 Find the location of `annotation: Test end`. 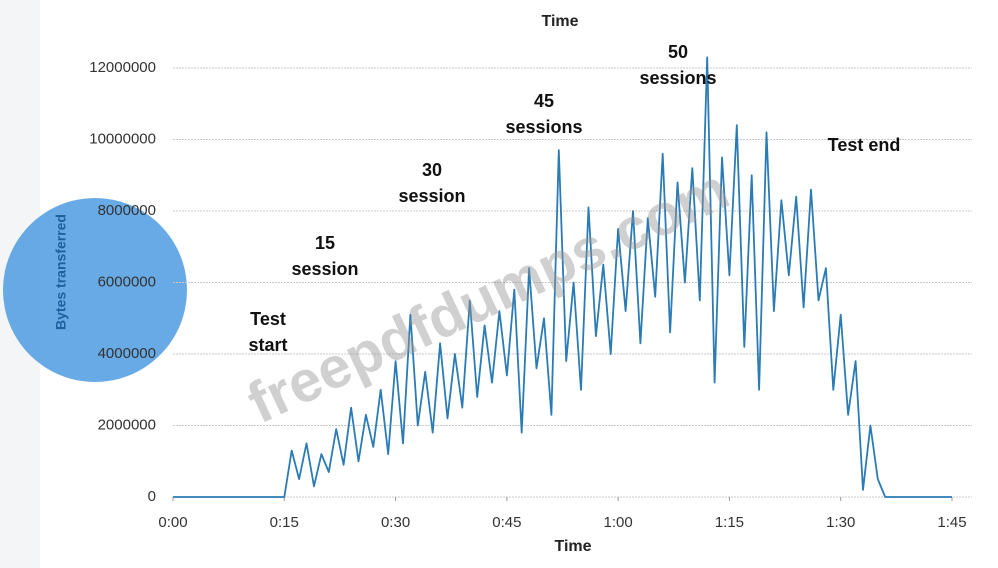

annotation: Test end is located at coordinates (864, 145).